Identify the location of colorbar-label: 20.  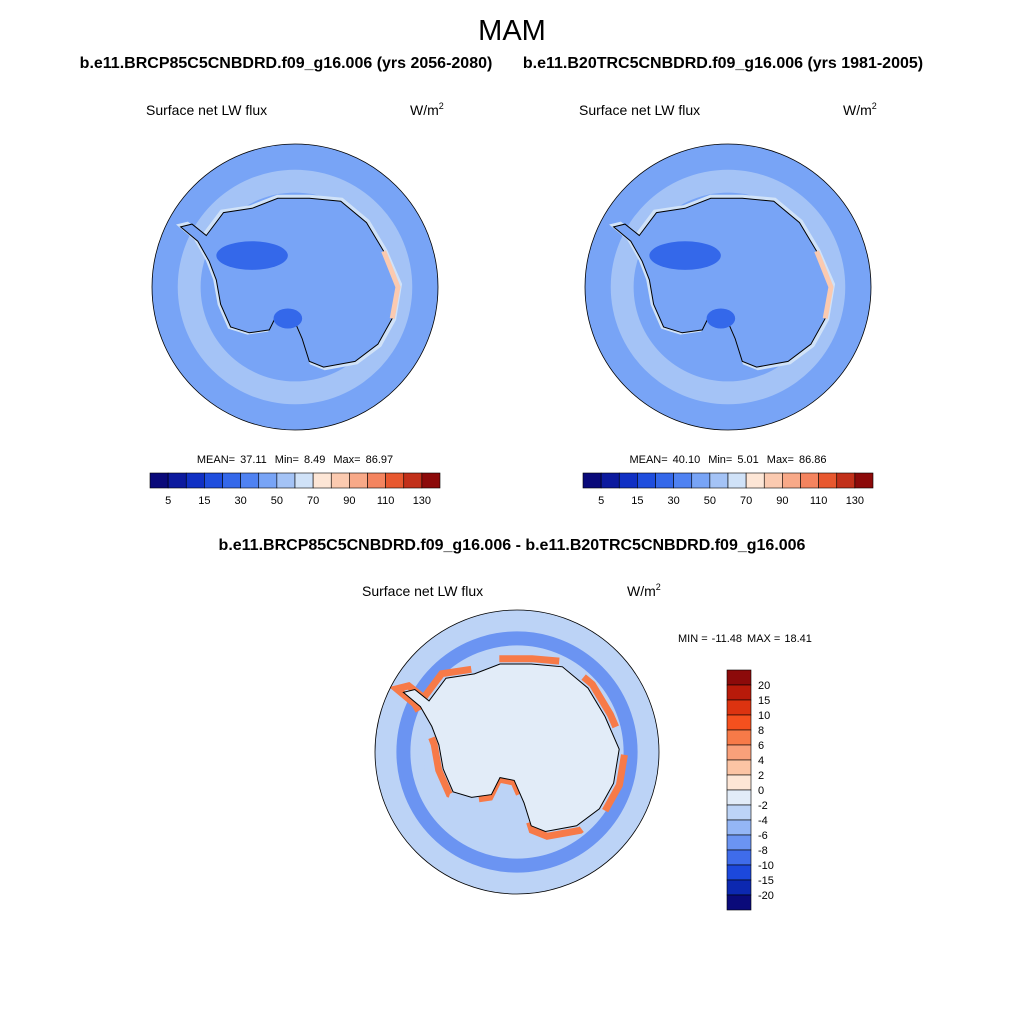
(764, 686).